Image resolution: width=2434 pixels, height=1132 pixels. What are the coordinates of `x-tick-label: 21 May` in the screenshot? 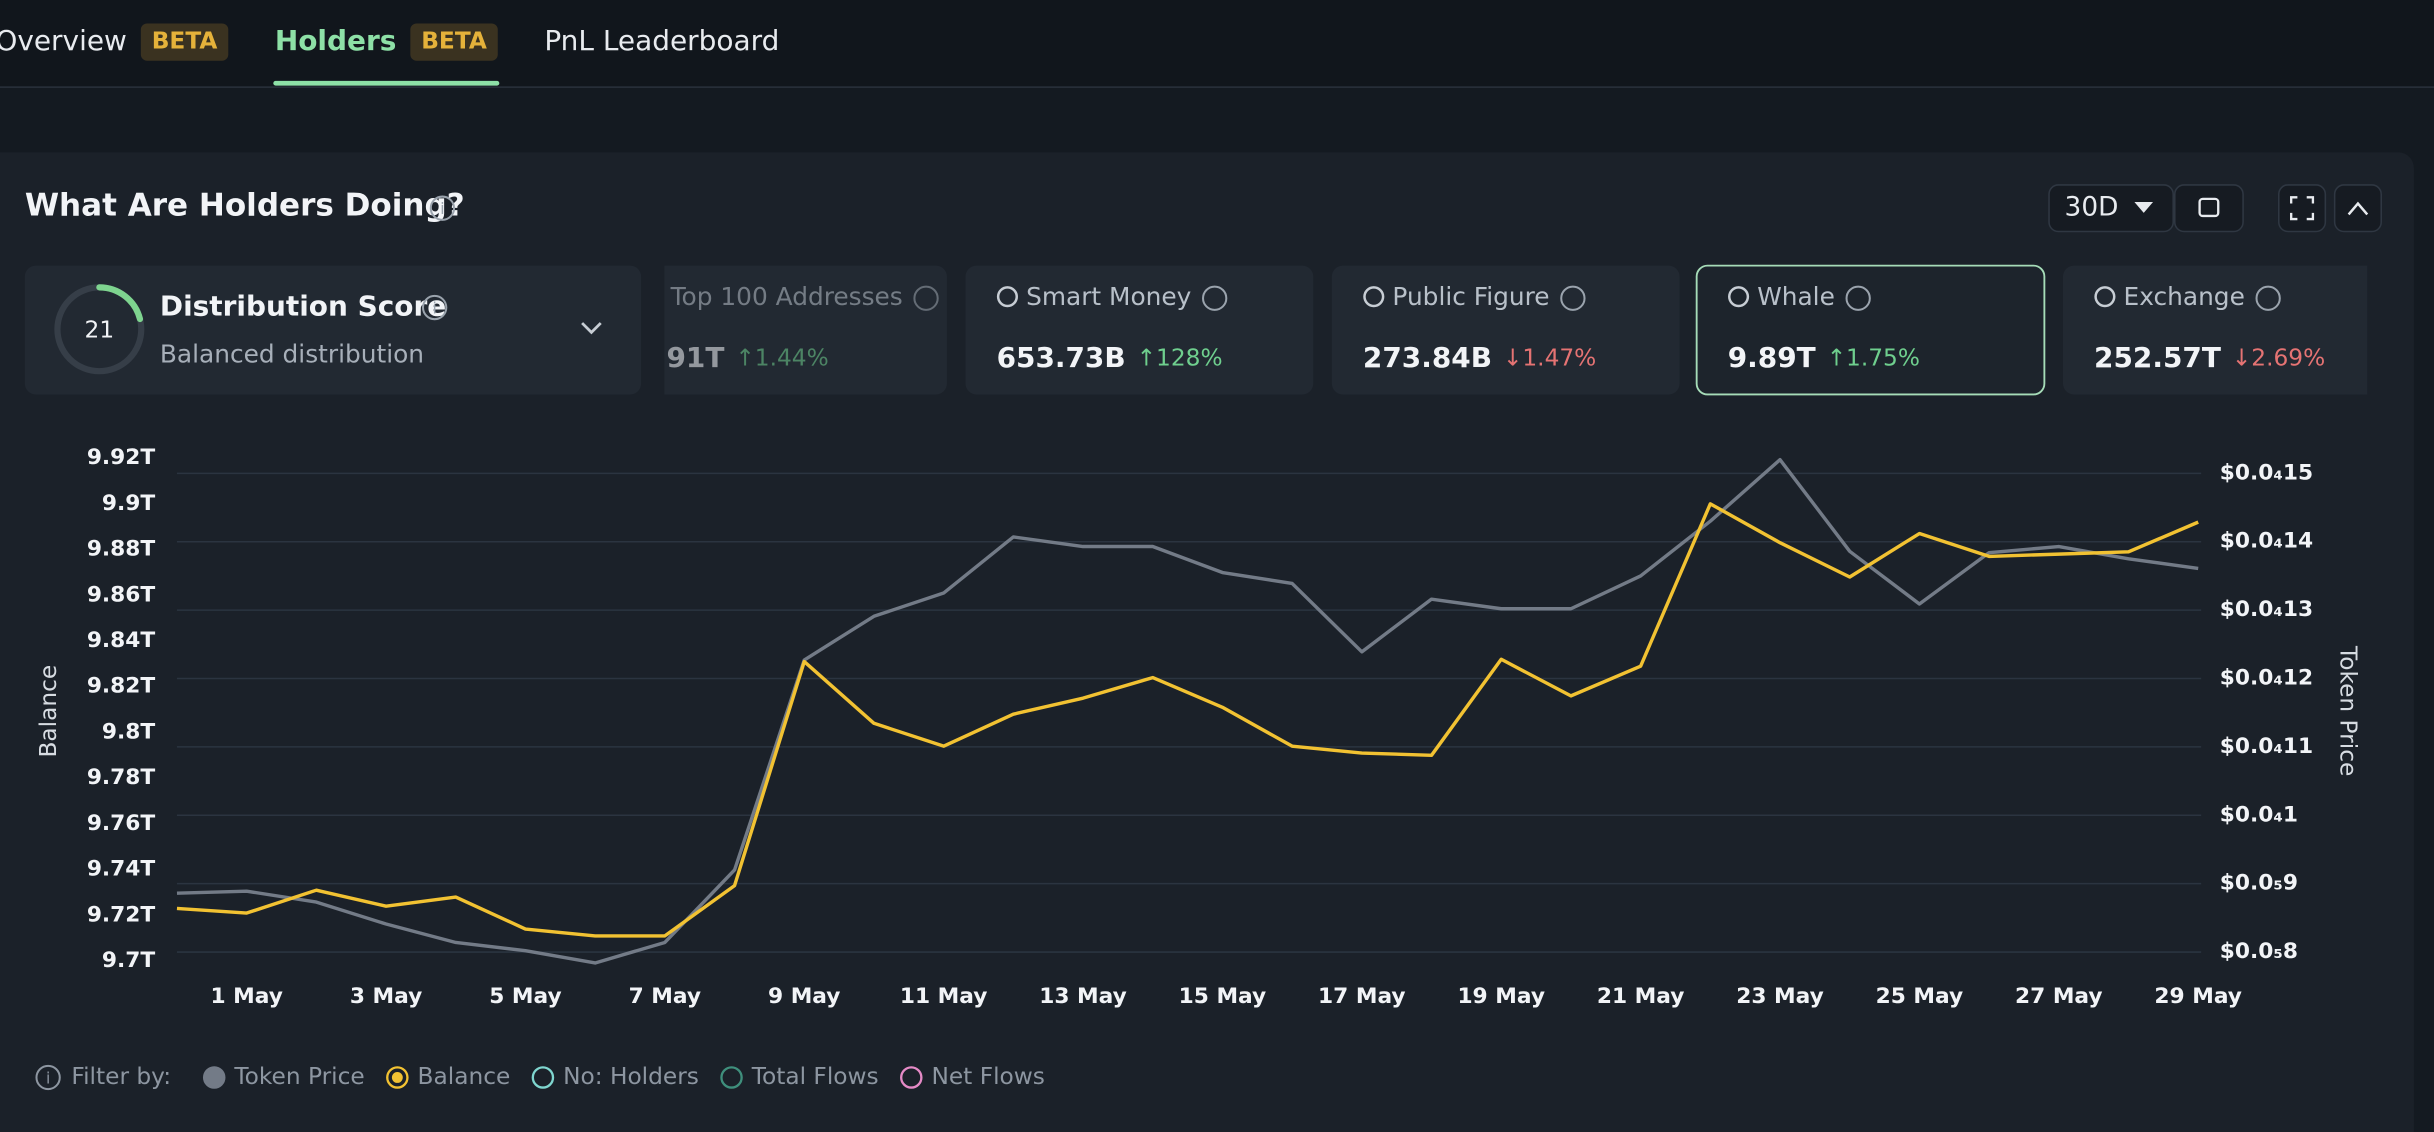 It's located at (1641, 996).